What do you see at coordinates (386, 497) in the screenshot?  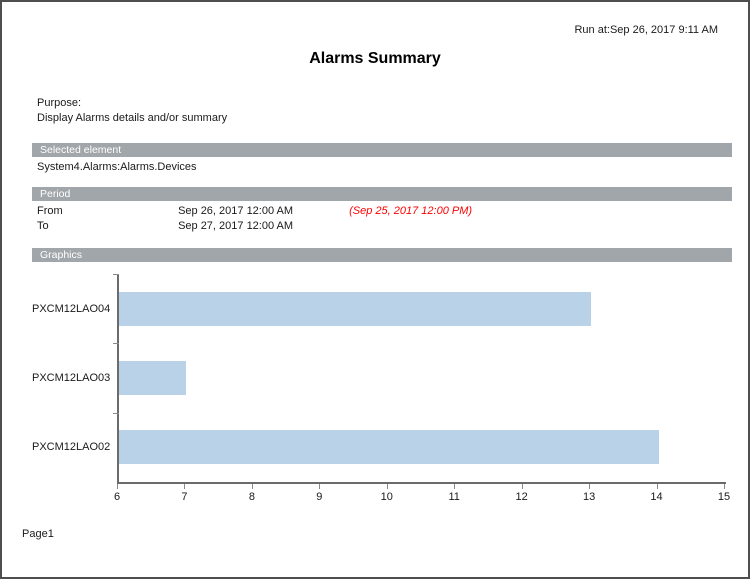 I see `x-tick-label: 10` at bounding box center [386, 497].